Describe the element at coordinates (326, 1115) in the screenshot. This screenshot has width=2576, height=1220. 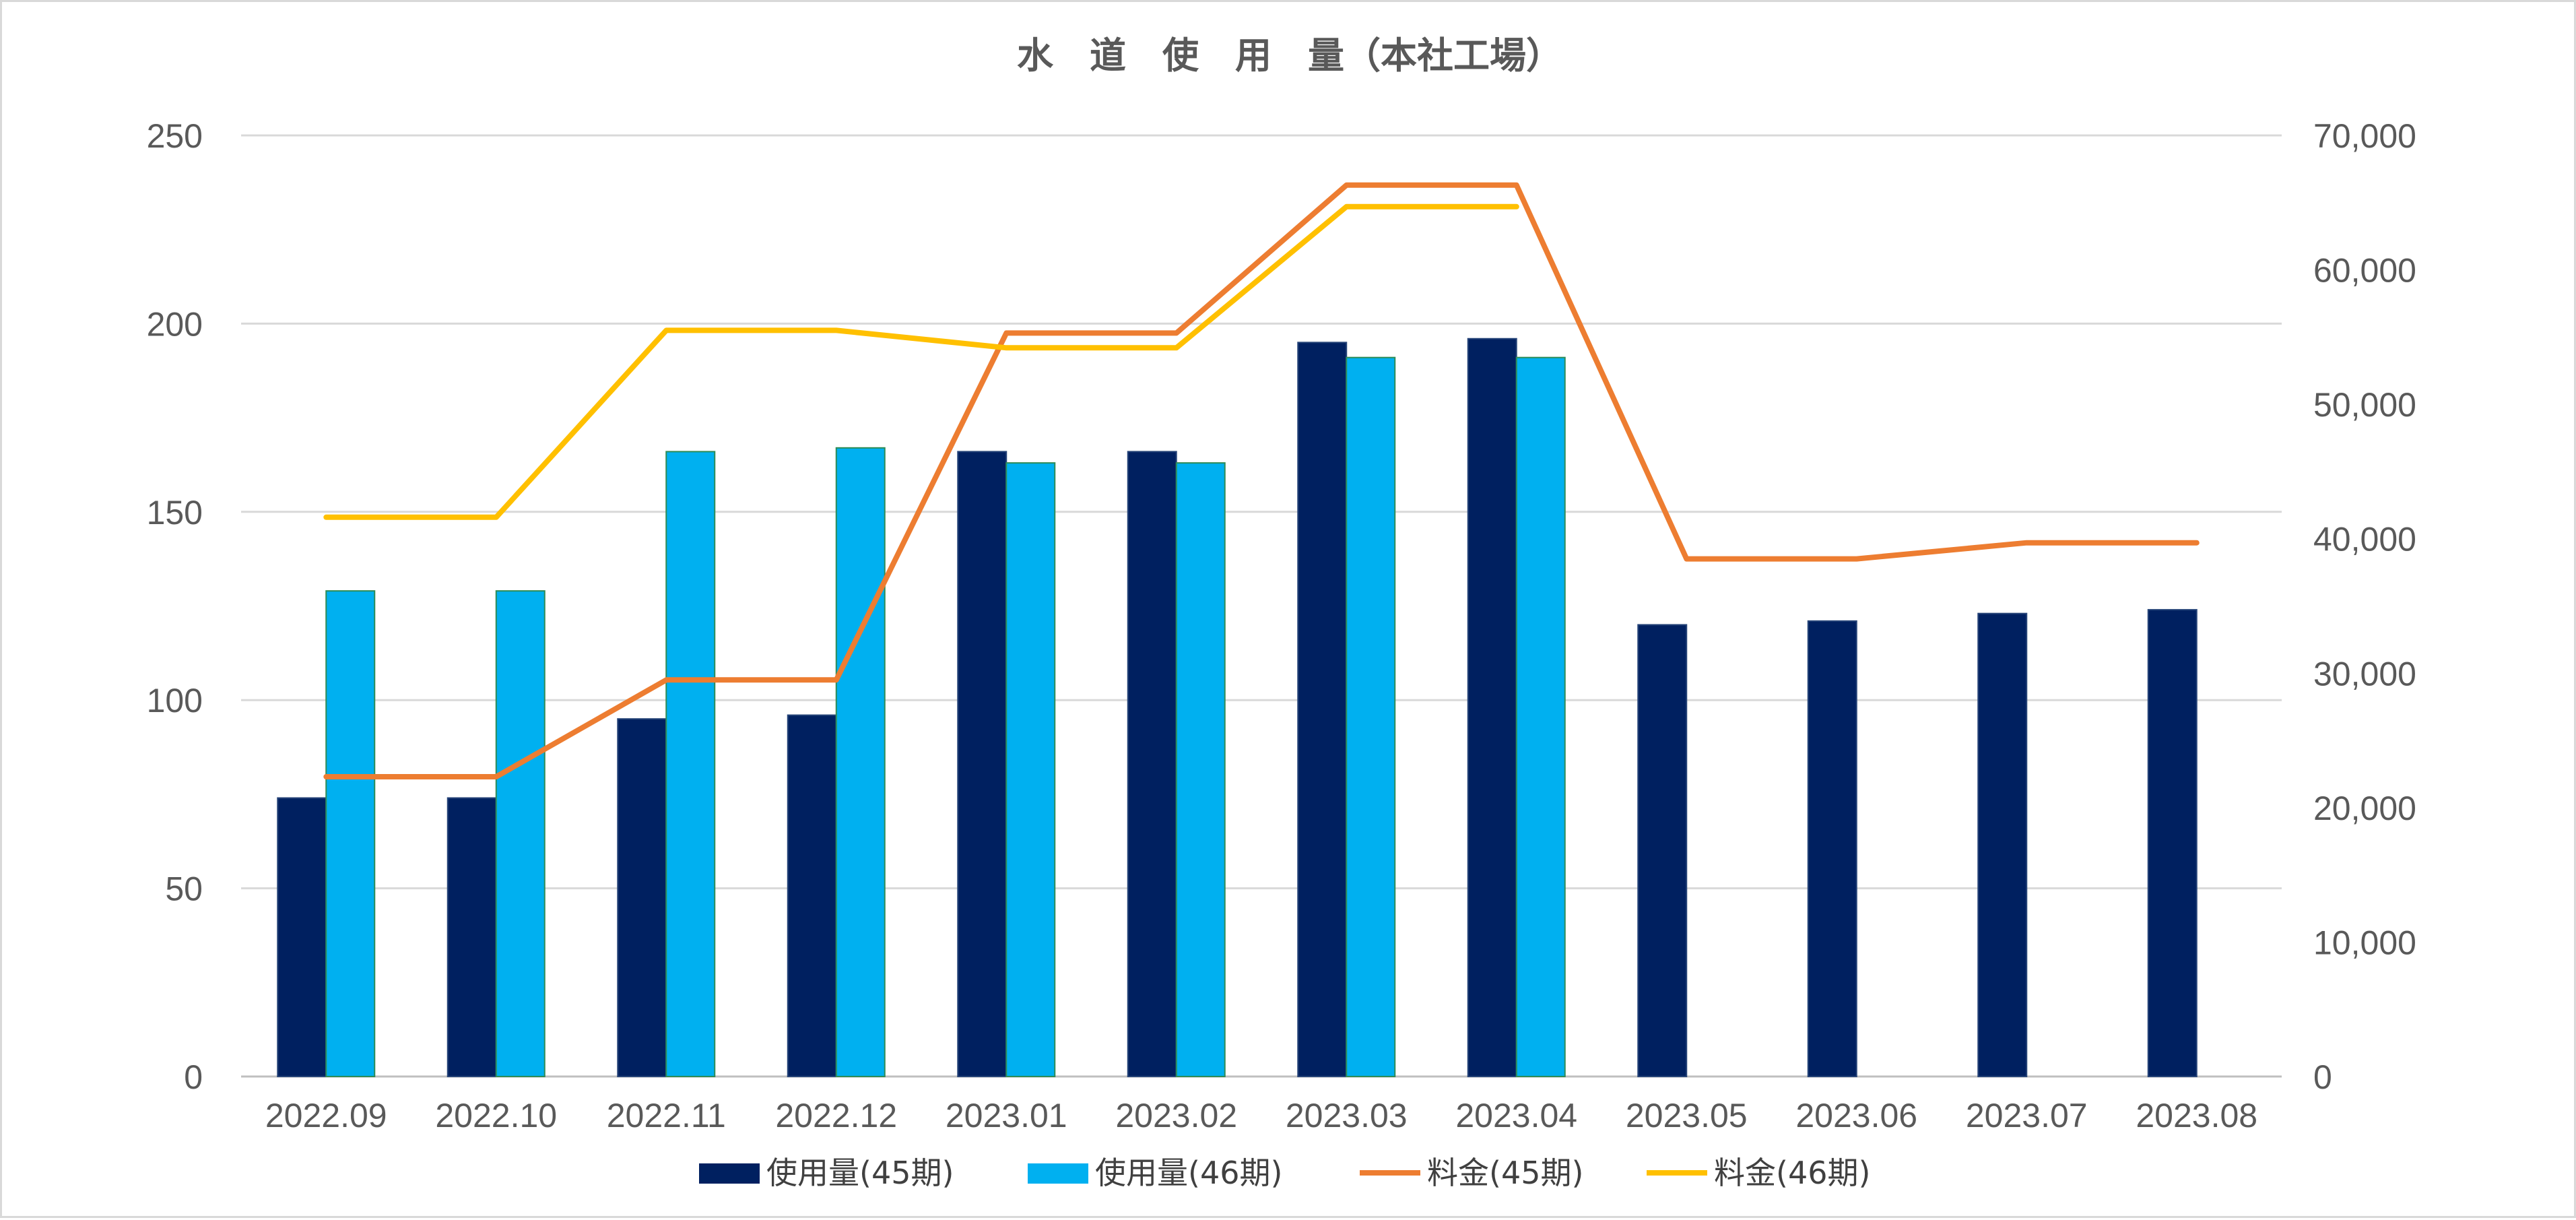
I see `x-tick-label: 2022.09` at that location.